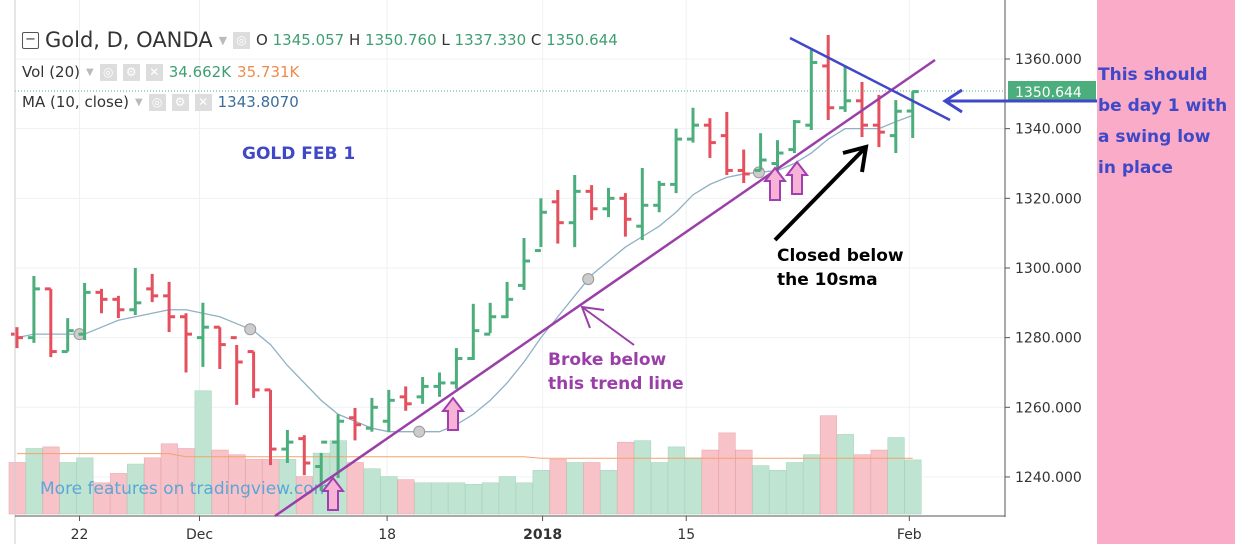 The width and height of the screenshot is (1235, 544). What do you see at coordinates (185, 489) in the screenshot?
I see `watermark: More features on tradingview.com` at bounding box center [185, 489].